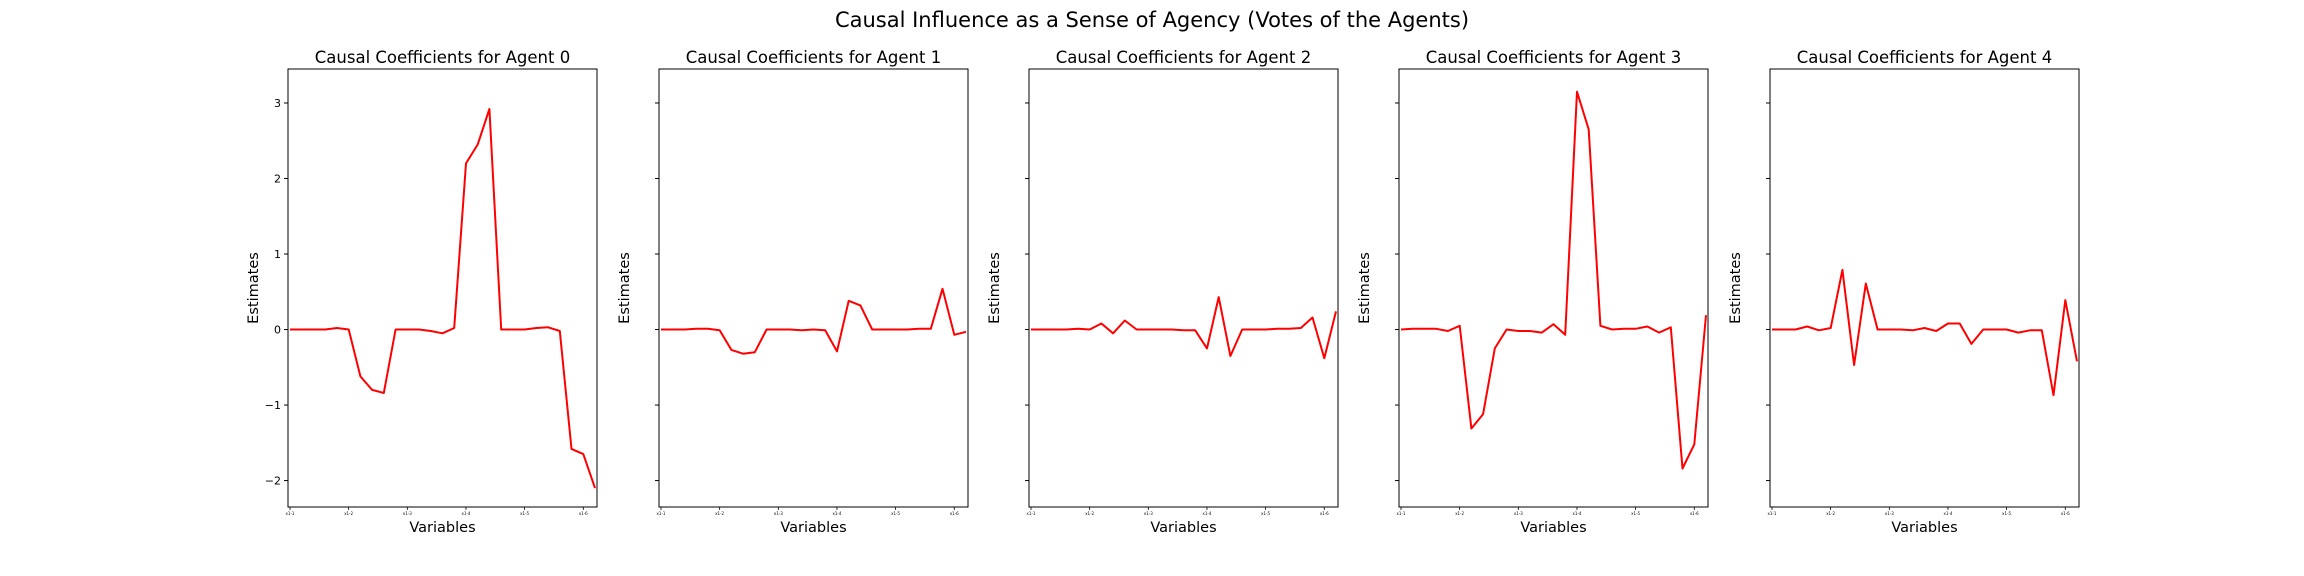  I want to click on panel-title: Causal Coefficients for Agent 0, so click(442, 57).